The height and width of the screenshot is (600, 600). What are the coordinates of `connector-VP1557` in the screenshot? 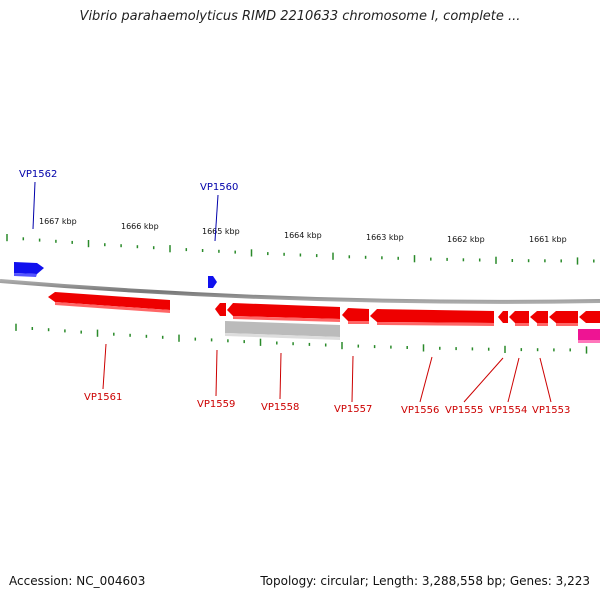 It's located at (352, 379).